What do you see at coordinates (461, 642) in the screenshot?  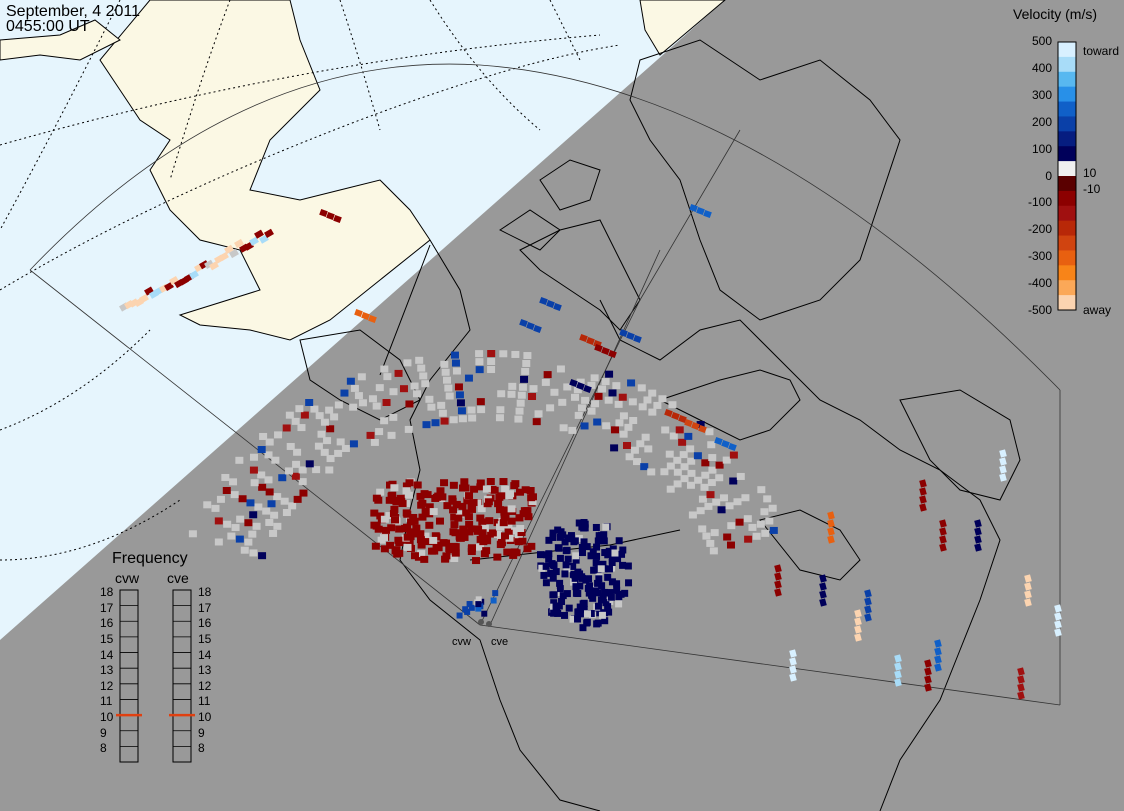 I see `site-label-cvw: cvw` at bounding box center [461, 642].